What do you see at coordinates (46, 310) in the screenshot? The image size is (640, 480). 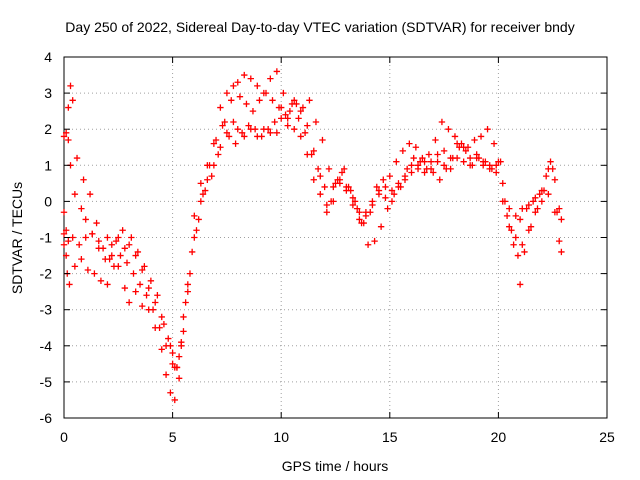 I see `y-tick-label: -3` at bounding box center [46, 310].